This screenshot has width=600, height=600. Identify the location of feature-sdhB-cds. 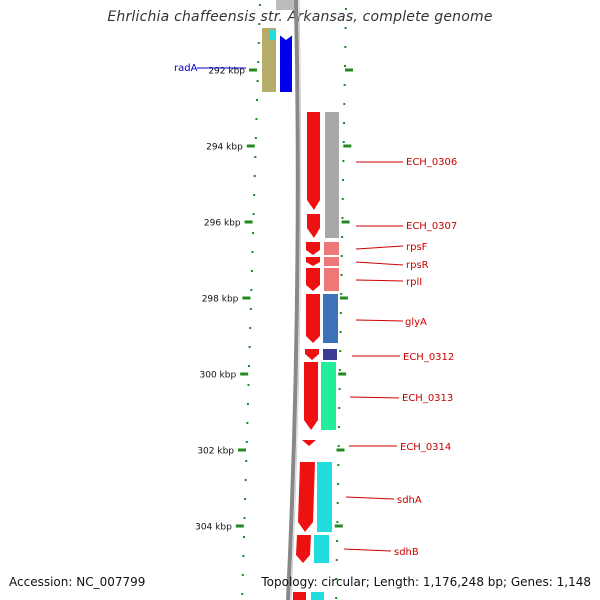
(303, 549).